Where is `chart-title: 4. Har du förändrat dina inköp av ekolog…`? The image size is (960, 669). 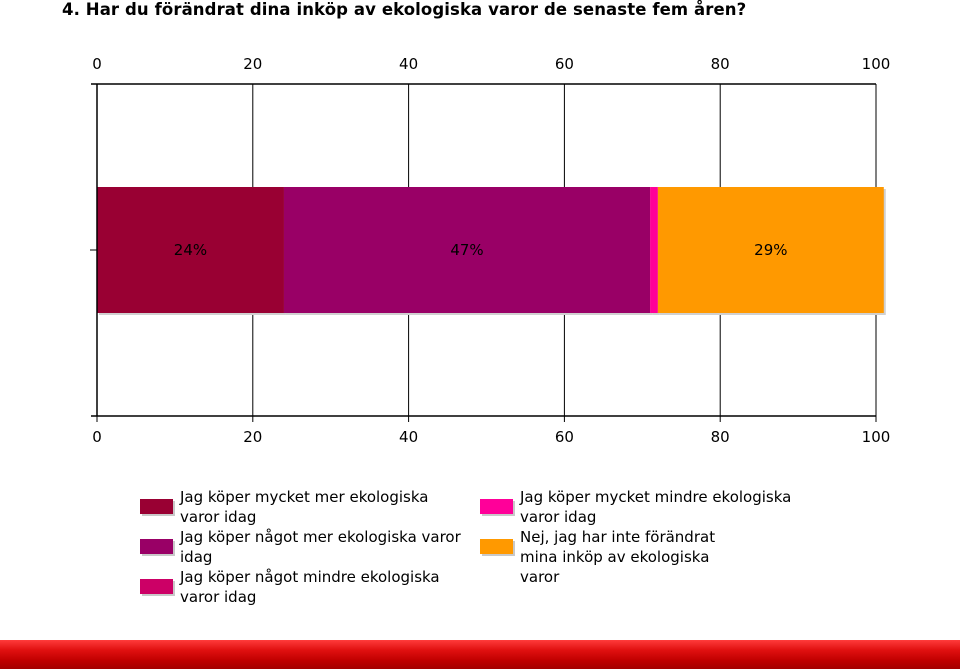
chart-title: 4. Har du förändrat dina inköp av ekolog… is located at coordinates (404, 9).